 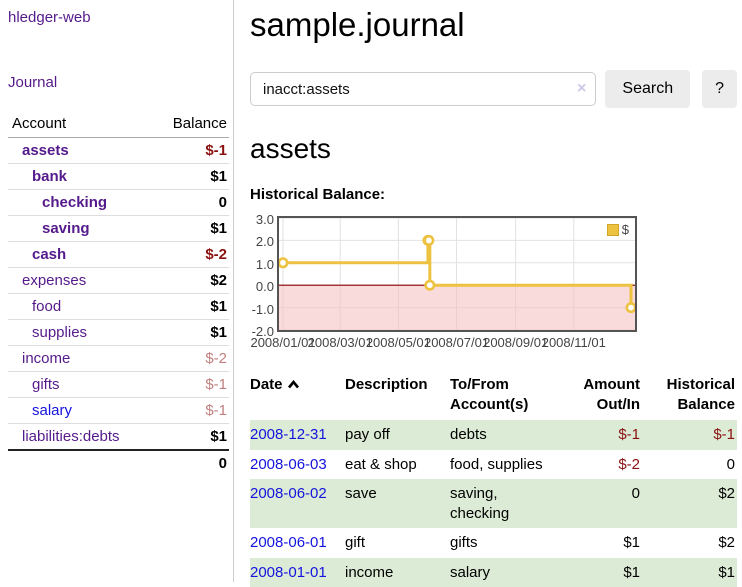 What do you see at coordinates (297, 395) in the screenshot?
I see `register-header-date: Date` at bounding box center [297, 395].